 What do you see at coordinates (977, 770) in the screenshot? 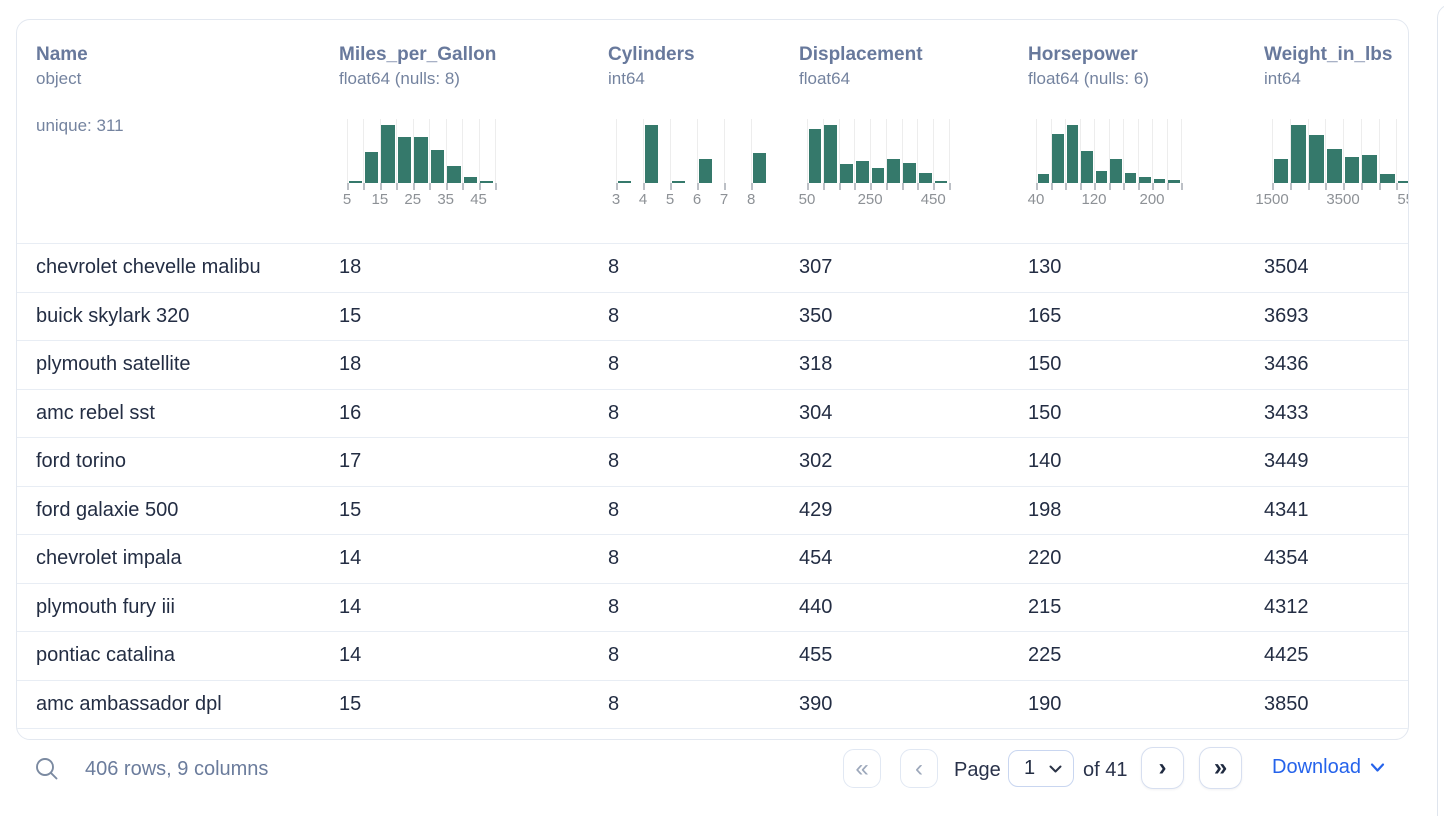
I see `page-label: Page` at bounding box center [977, 770].